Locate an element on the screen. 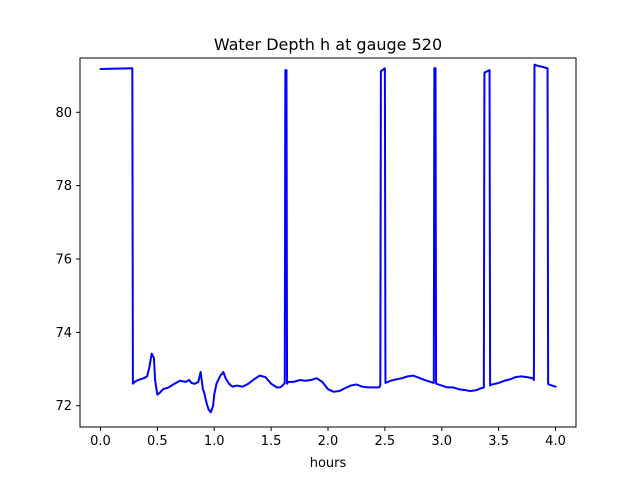 Image resolution: width=640 pixels, height=480 pixels. x-tick-label: 1.5 is located at coordinates (271, 441).